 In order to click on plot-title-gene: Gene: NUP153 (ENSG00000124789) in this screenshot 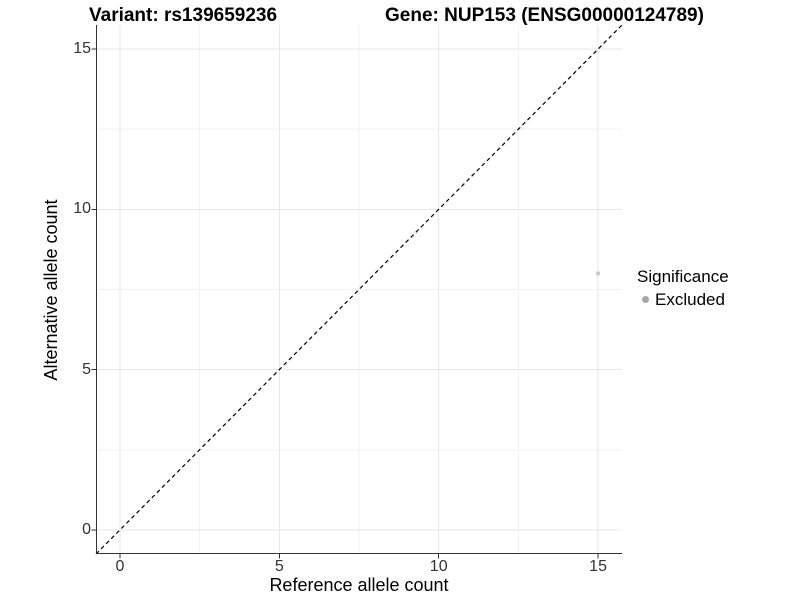, I will do `click(544, 15)`.